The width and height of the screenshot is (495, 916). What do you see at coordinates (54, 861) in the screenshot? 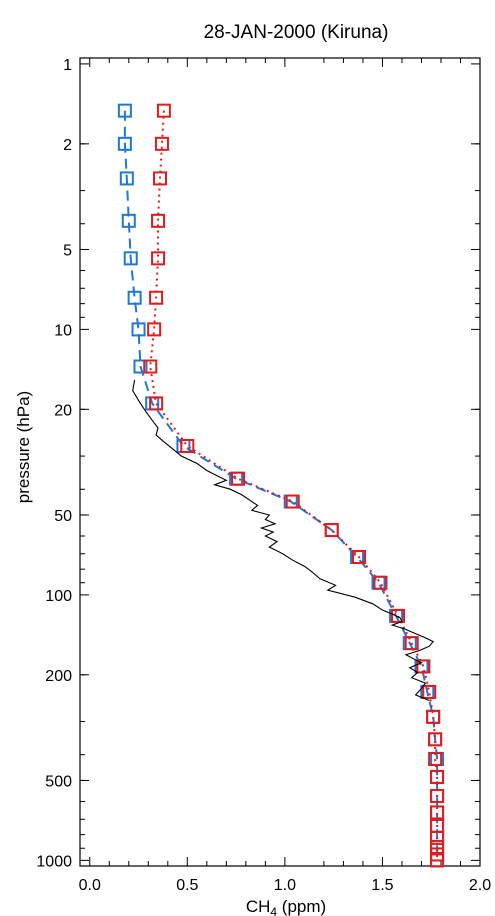
I see `y-tick-label: 1000` at bounding box center [54, 861].